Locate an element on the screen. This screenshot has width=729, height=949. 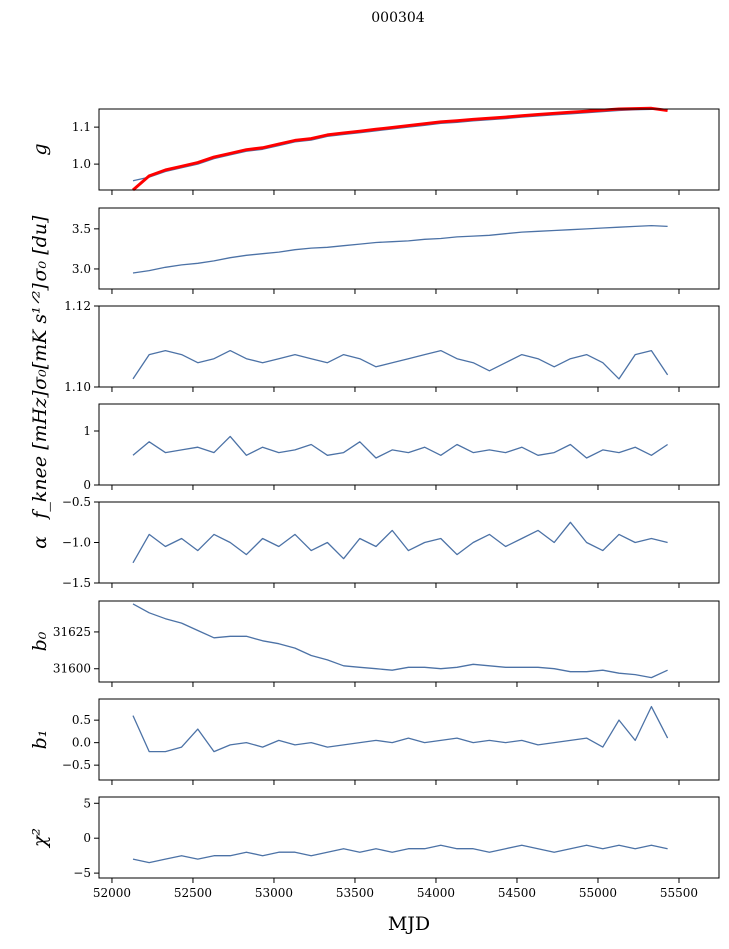
x-tick-label: 52000 is located at coordinates (112, 893).